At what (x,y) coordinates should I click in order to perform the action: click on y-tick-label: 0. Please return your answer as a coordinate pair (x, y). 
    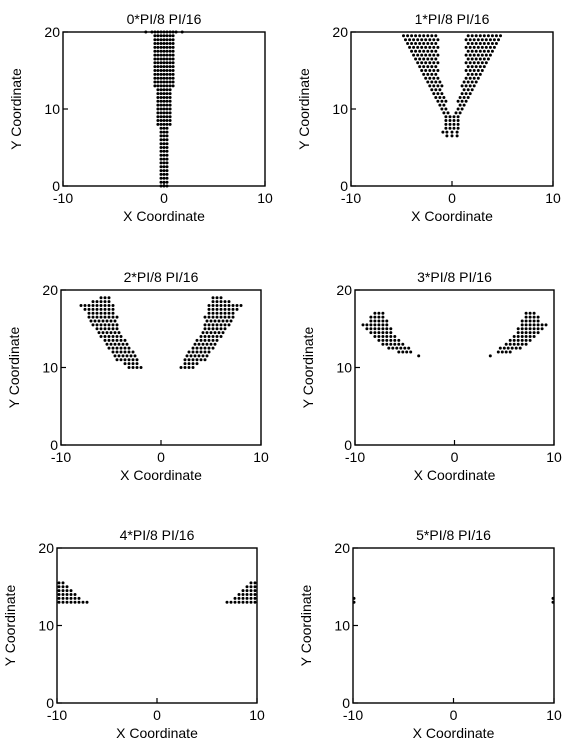
    Looking at the image, I should click on (54, 445).